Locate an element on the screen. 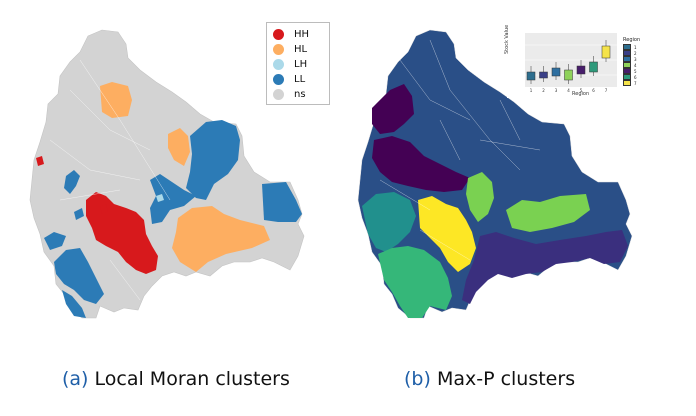  ll-cluster-west-a is located at coordinates (72, 182).